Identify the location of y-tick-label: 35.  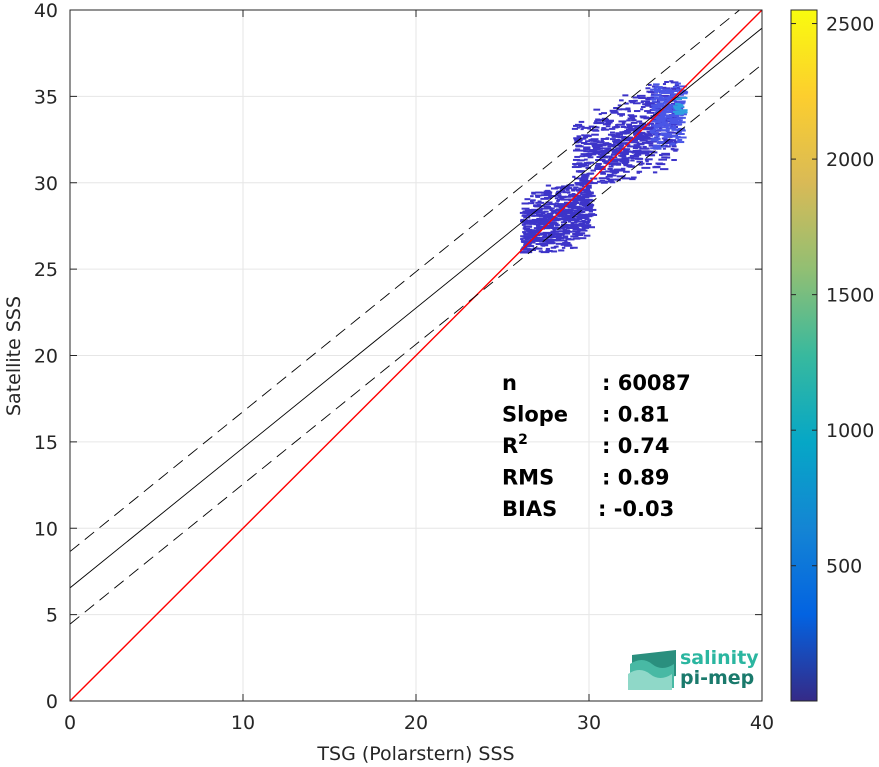
(46, 97).